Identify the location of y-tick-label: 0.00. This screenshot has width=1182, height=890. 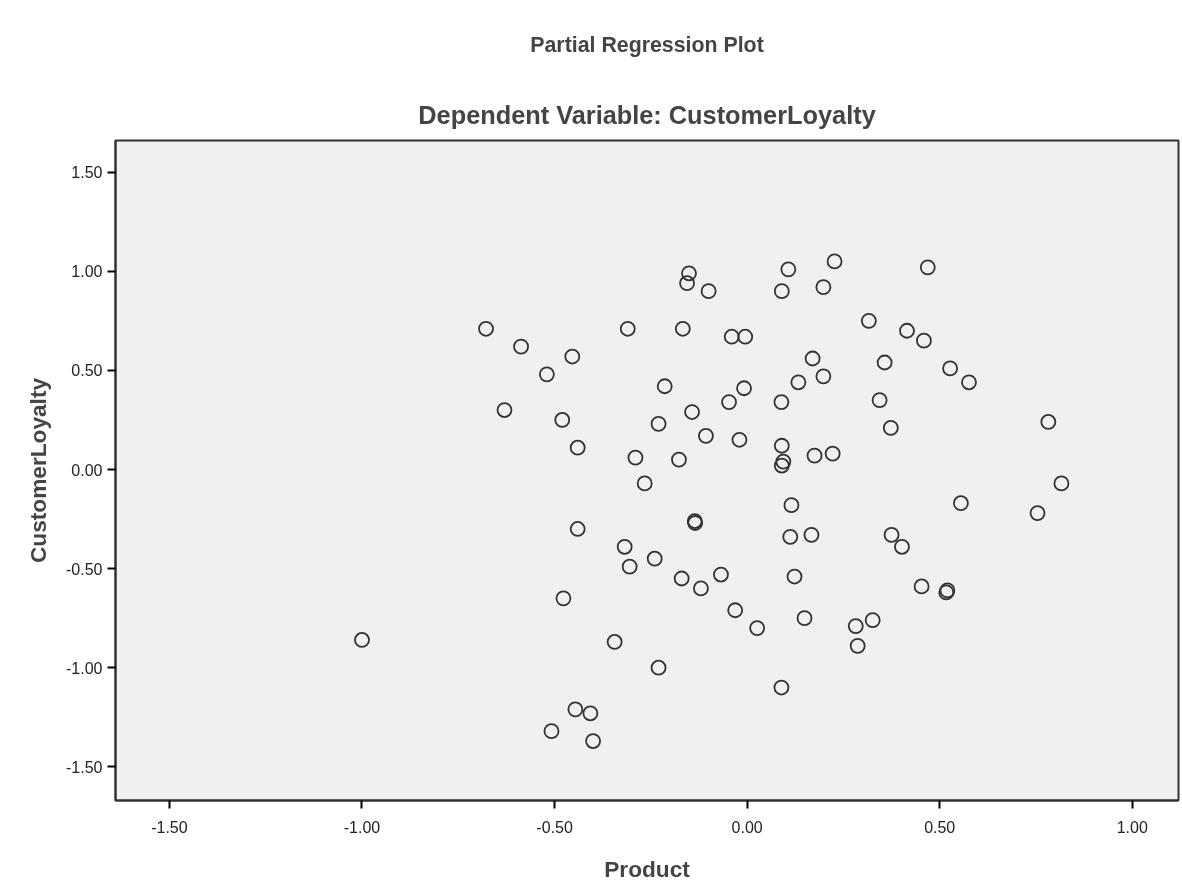
(87, 470).